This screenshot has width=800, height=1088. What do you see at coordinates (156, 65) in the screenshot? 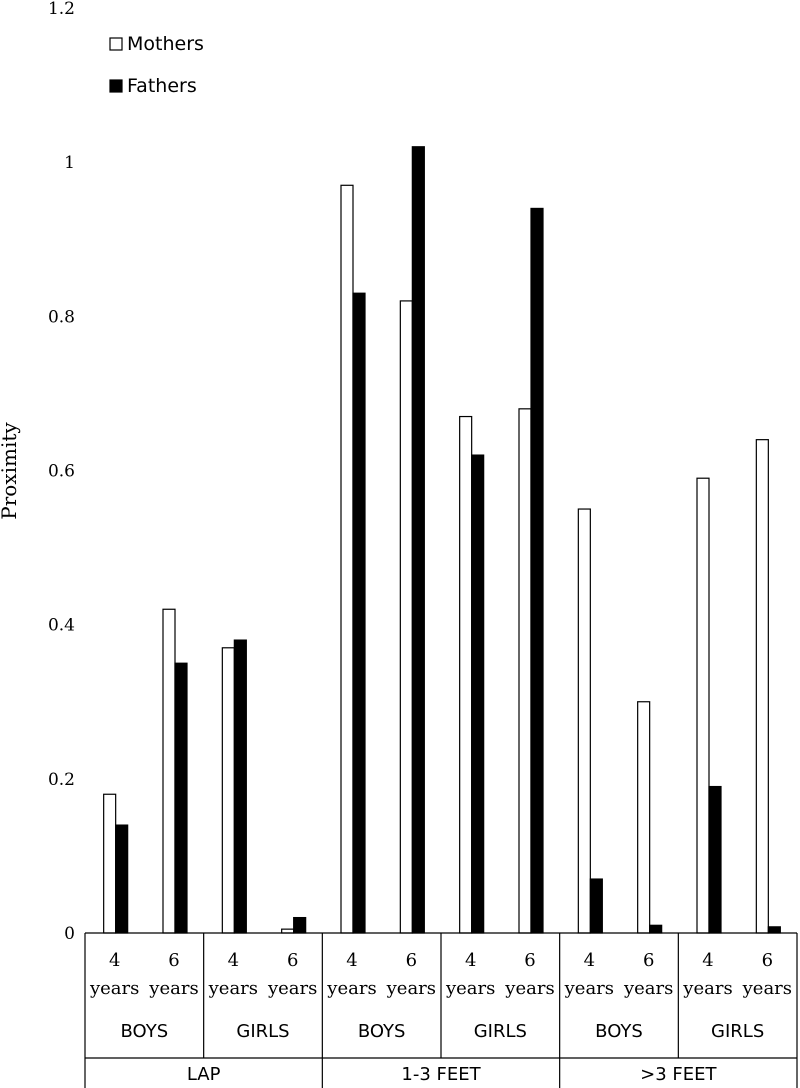
I see `legend: Mothers Fathers` at bounding box center [156, 65].